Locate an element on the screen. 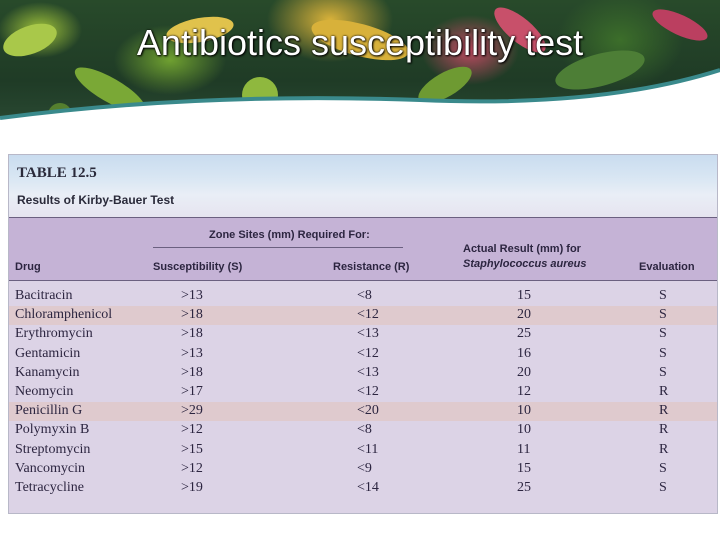 This screenshot has height=540, width=720. actual-result-cell: 11 is located at coordinates (524, 449).